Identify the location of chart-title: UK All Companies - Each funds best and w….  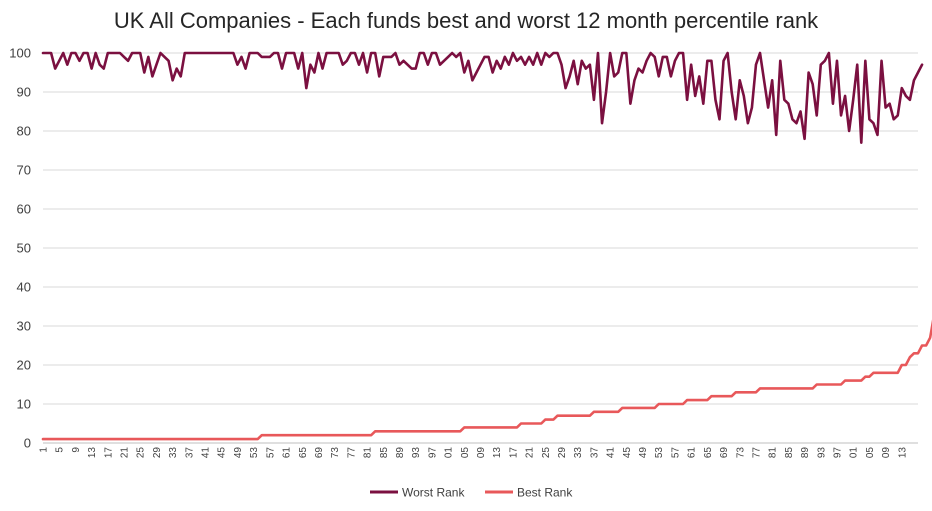
(466, 20).